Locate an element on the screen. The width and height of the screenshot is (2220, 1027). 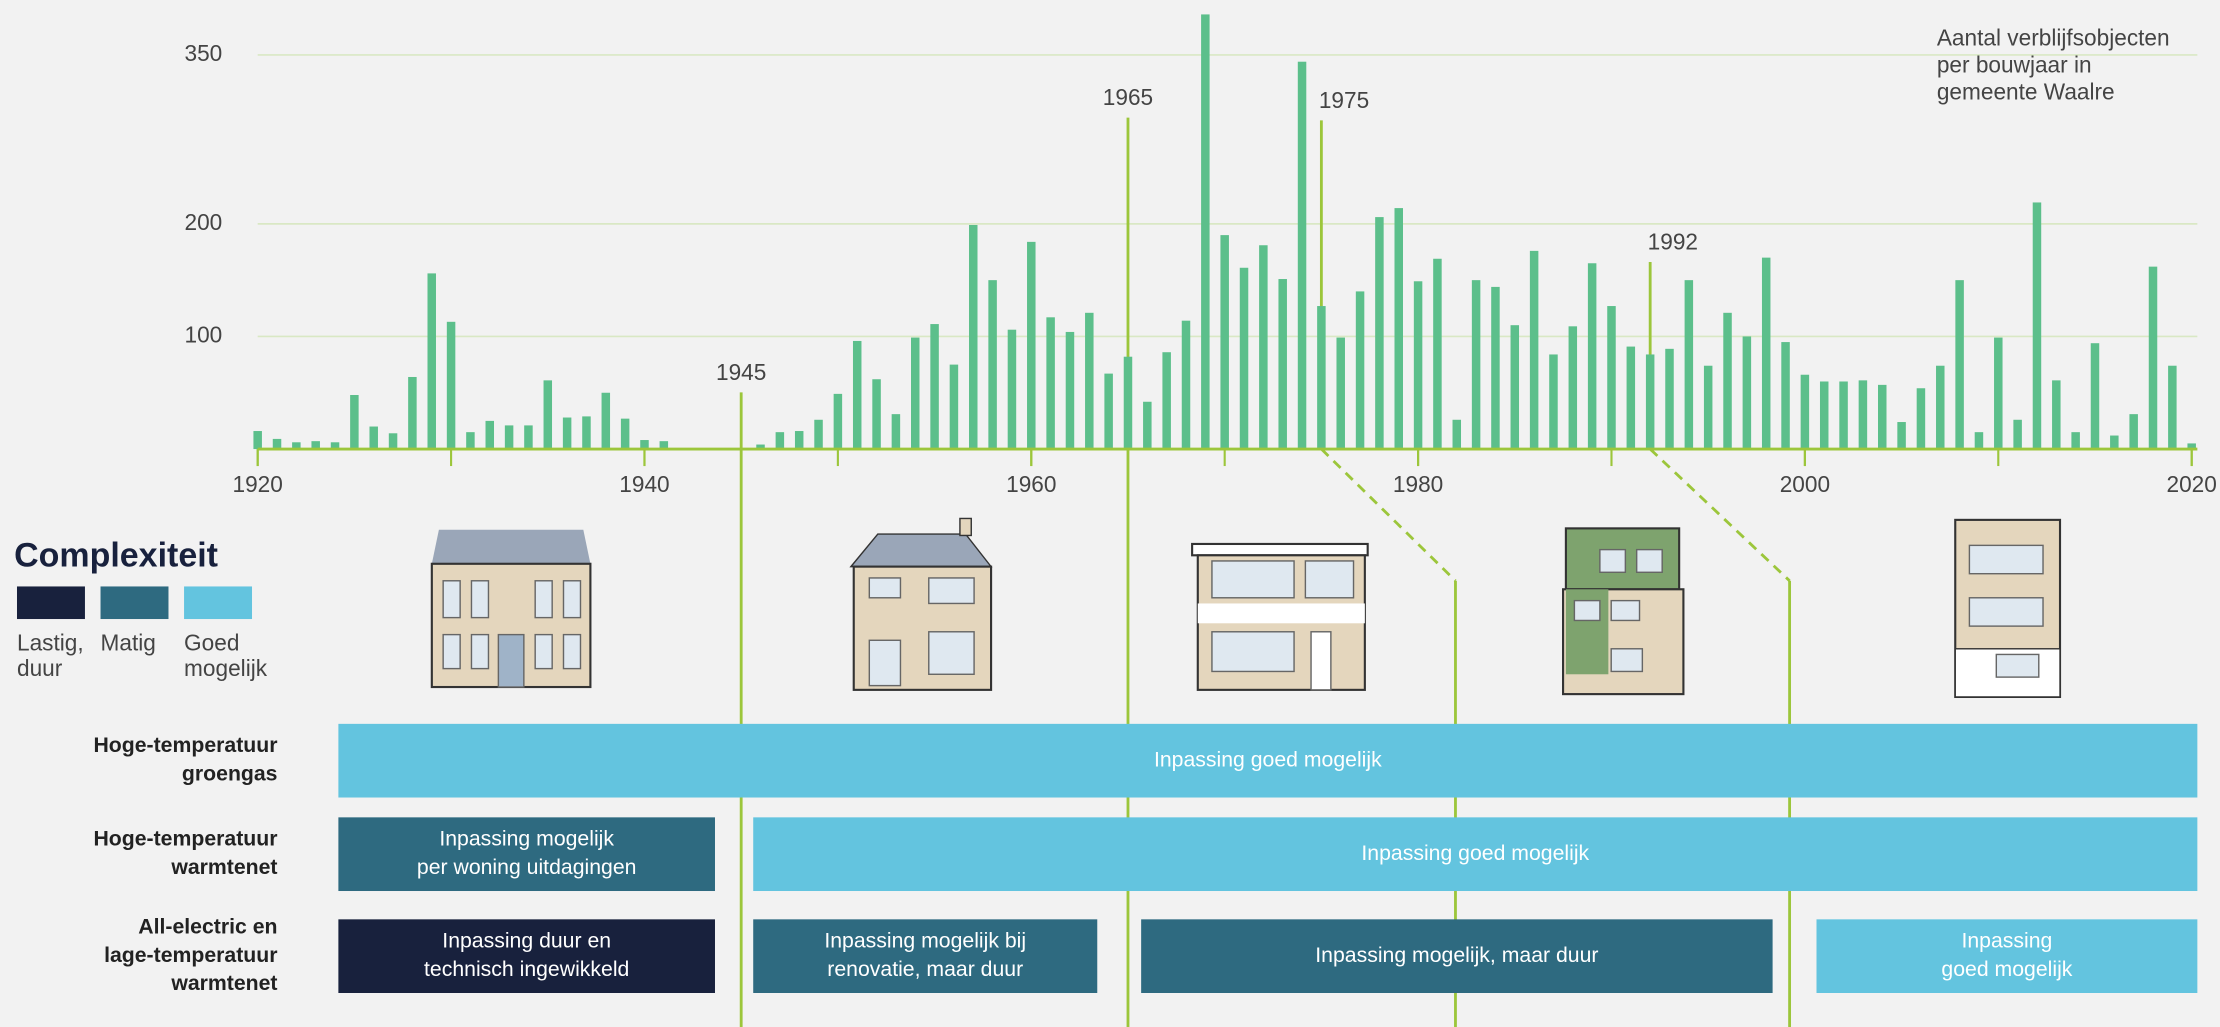
band-text-line: goed mogelijk is located at coordinates (2006, 969).